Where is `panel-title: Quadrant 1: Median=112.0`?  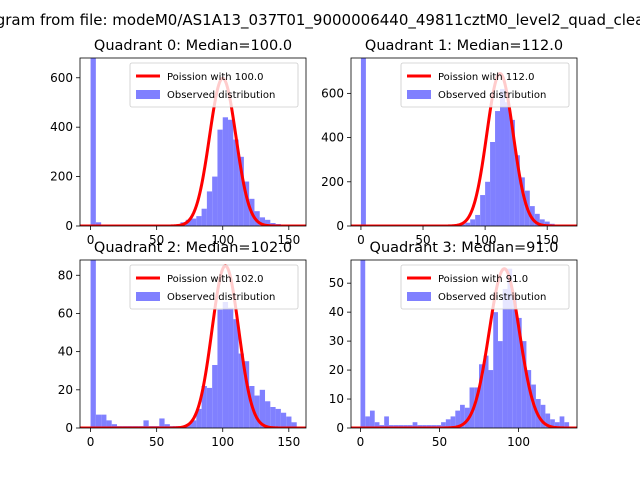 panel-title: Quadrant 1: Median=112.0 is located at coordinates (464, 46).